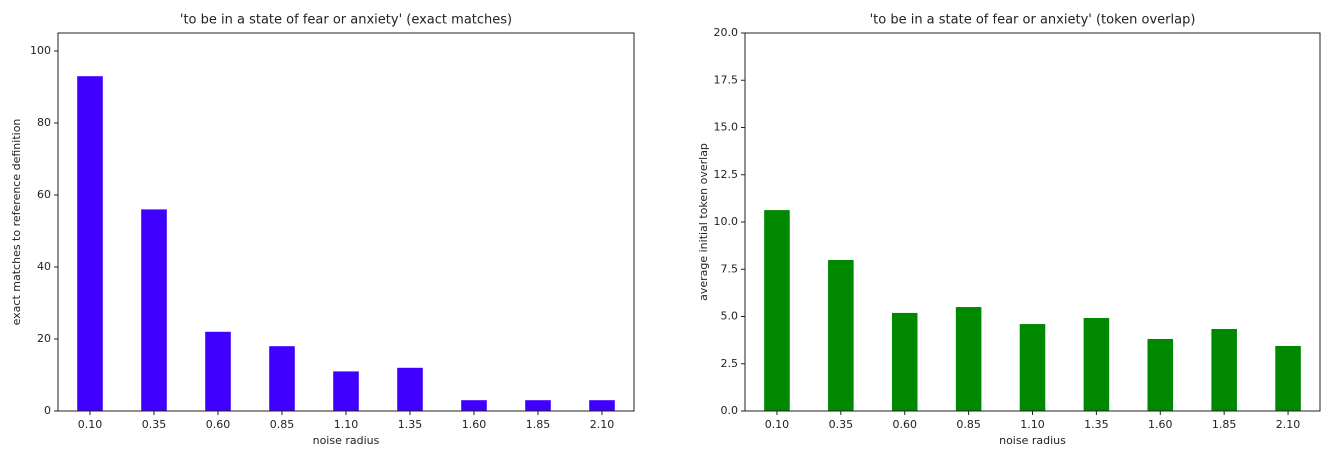  Describe the element at coordinates (726, 127) in the screenshot. I see `y-tick-label: 15.0` at that location.